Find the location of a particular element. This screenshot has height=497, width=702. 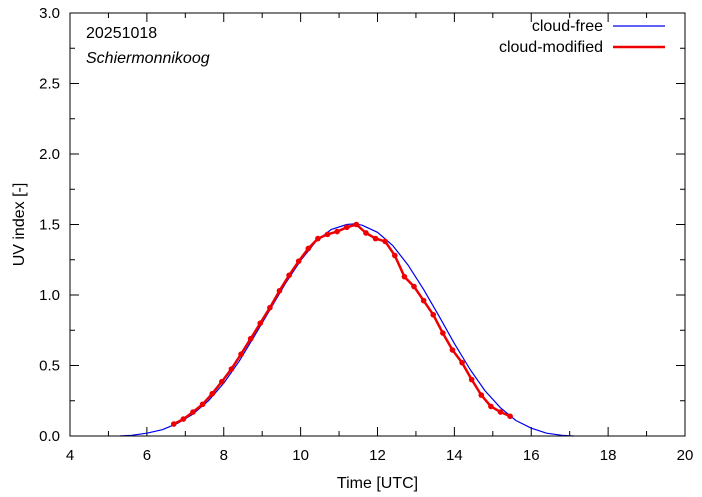

x-tick-label: 4 is located at coordinates (70, 455).